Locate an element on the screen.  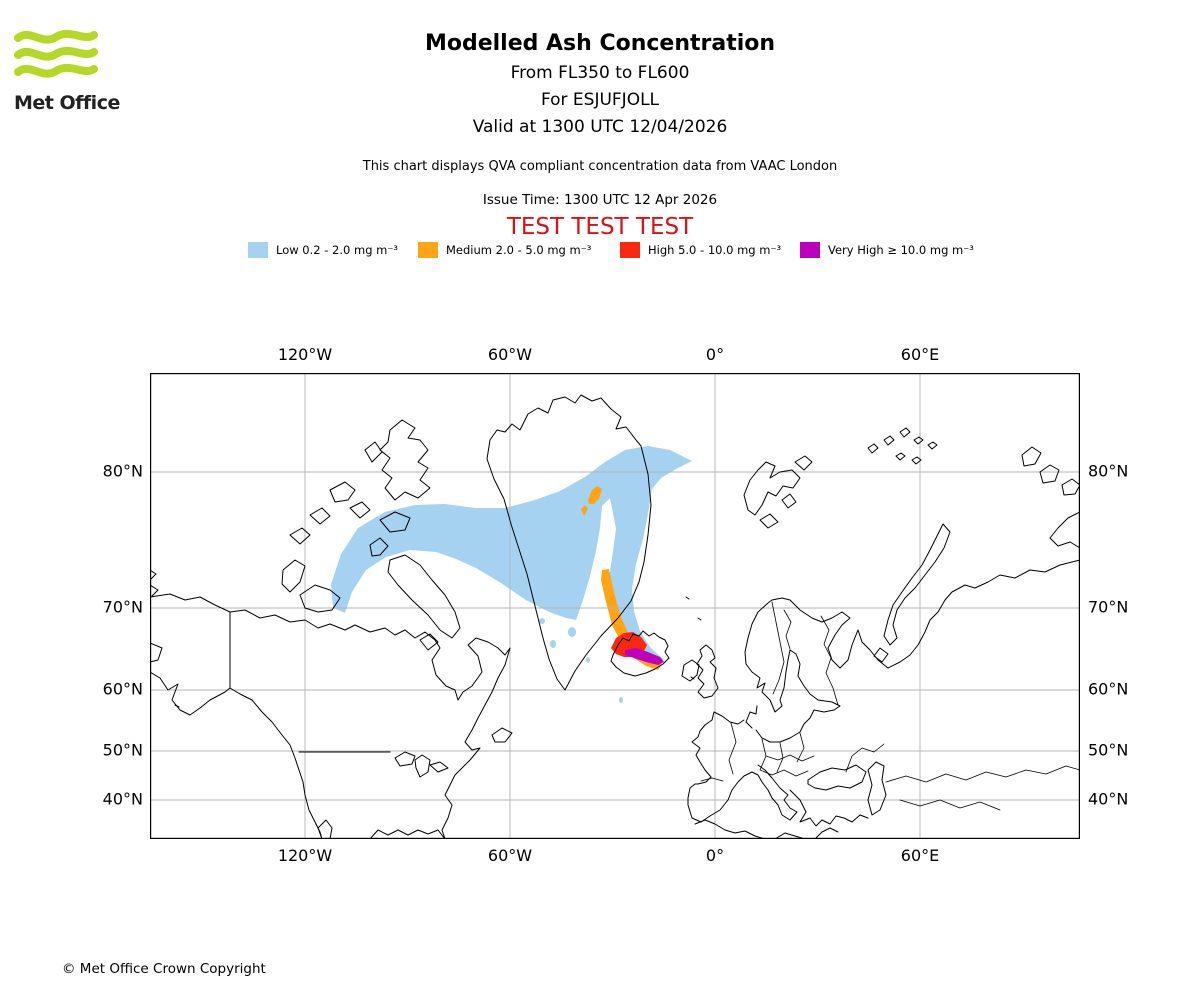
lon-label-bottom-60e: 60°E is located at coordinates (920, 855).